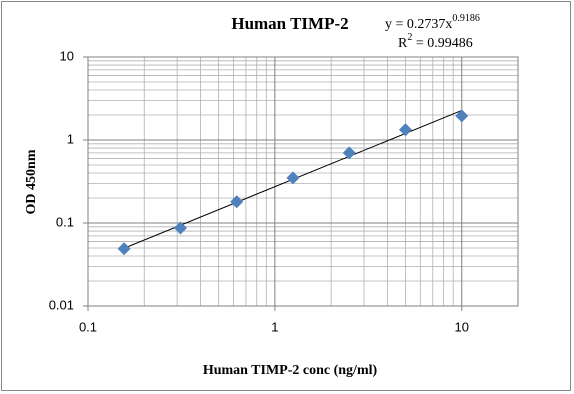 The height and width of the screenshot is (394, 574). Describe the element at coordinates (418, 24) in the screenshot. I see `equation-base: y = 0.2737x` at that location.